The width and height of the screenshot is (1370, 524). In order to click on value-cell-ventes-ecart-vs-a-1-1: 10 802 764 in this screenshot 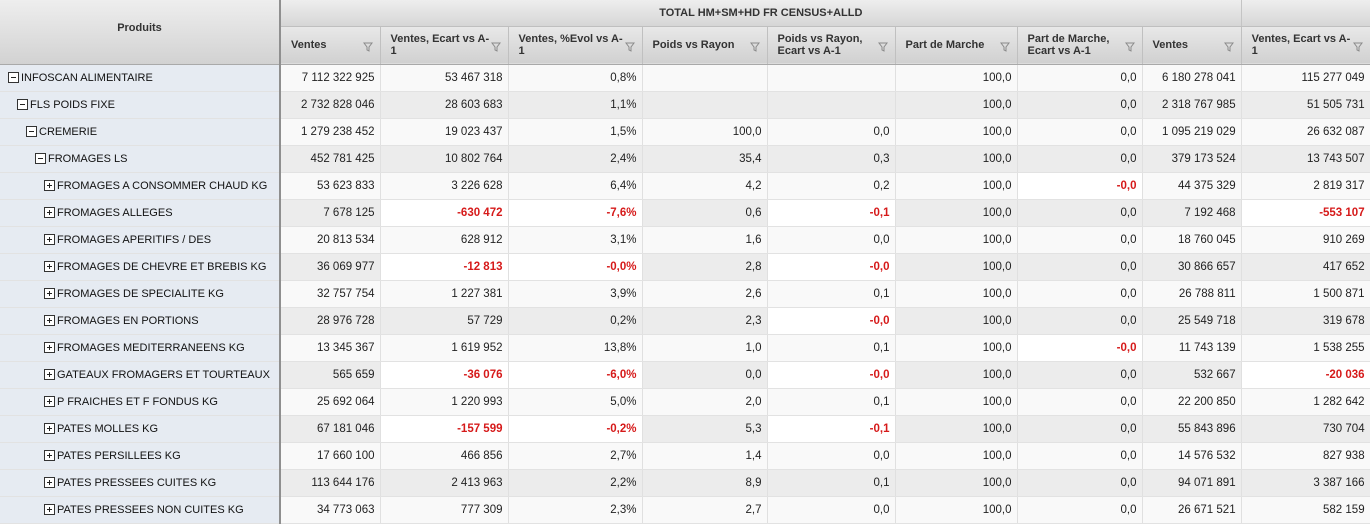, I will do `click(444, 159)`.